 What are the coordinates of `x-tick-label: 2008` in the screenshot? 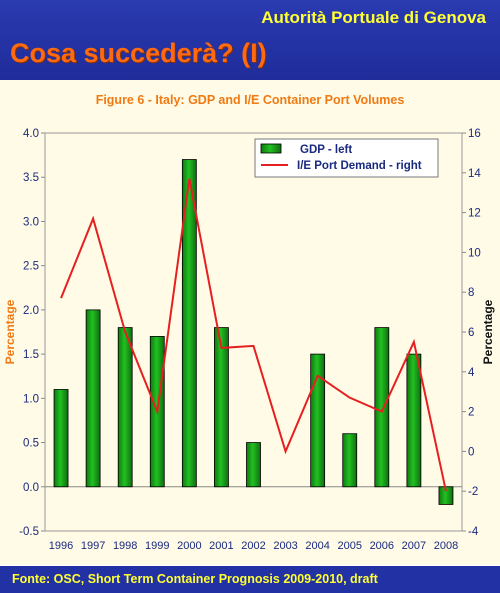 It's located at (446, 546).